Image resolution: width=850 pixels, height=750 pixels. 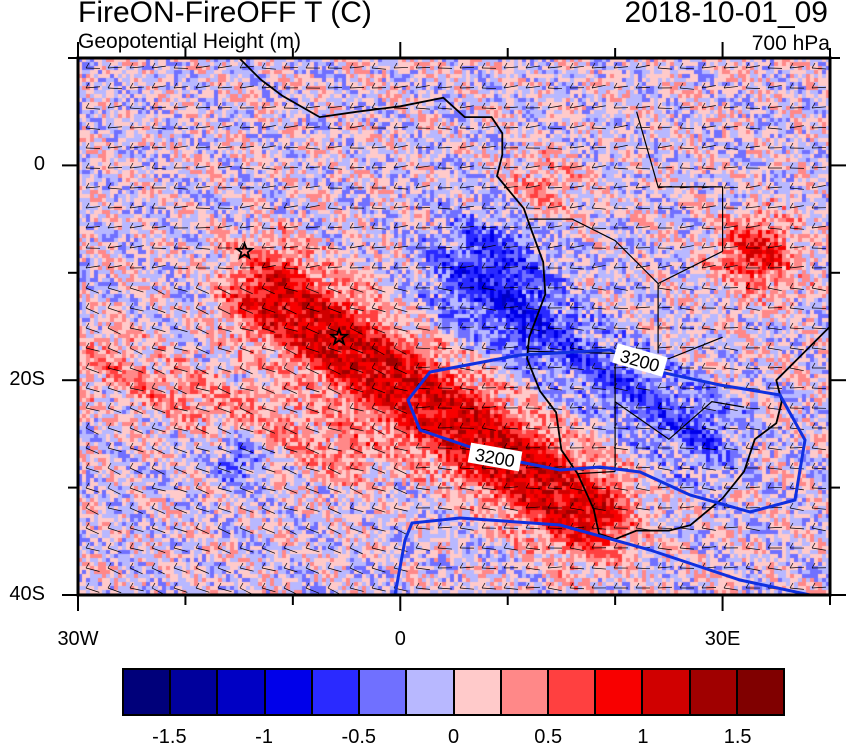 I want to click on pressure-level: 700 hPa, so click(x=790, y=43).